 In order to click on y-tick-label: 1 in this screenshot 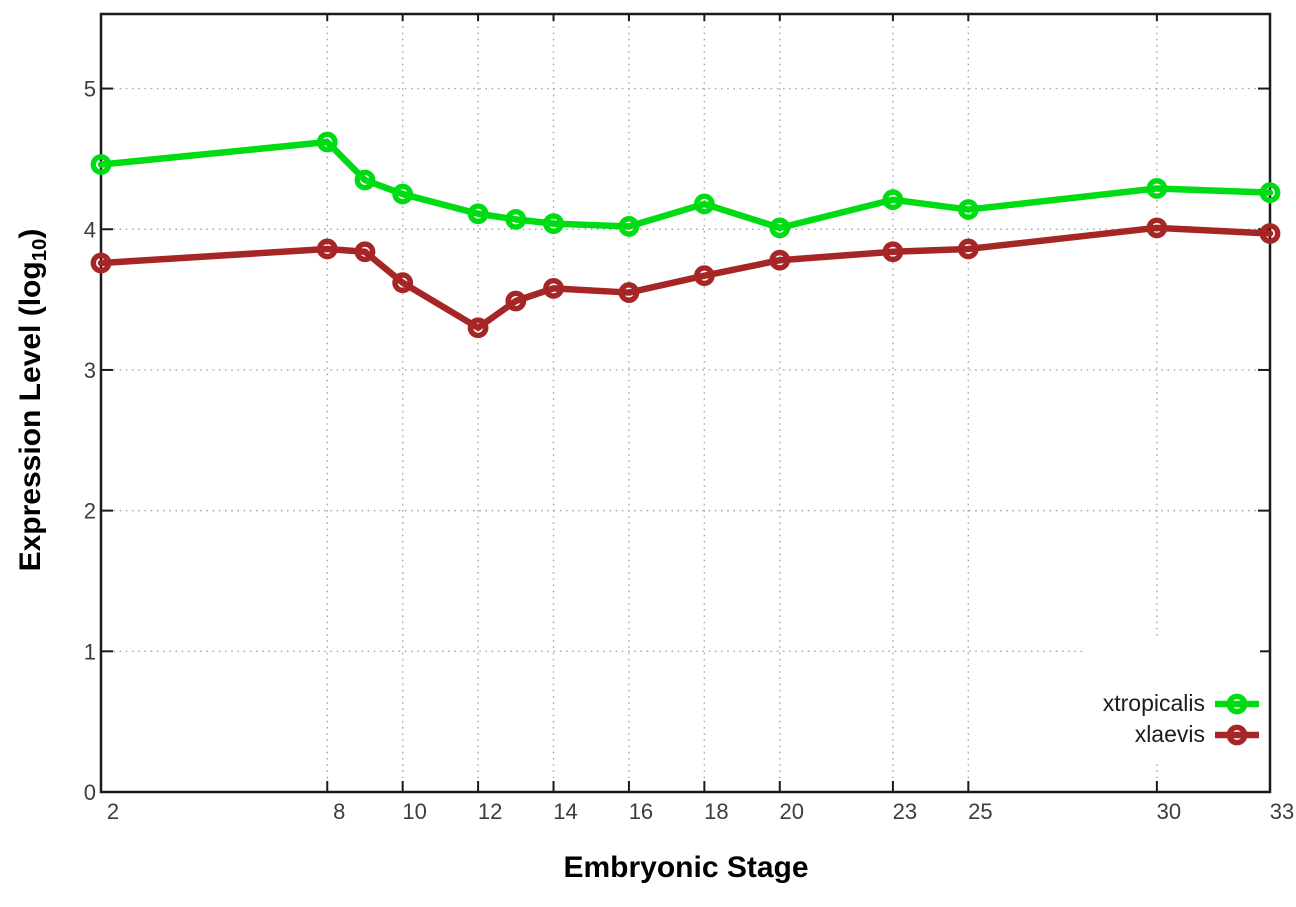, I will do `click(90, 651)`.